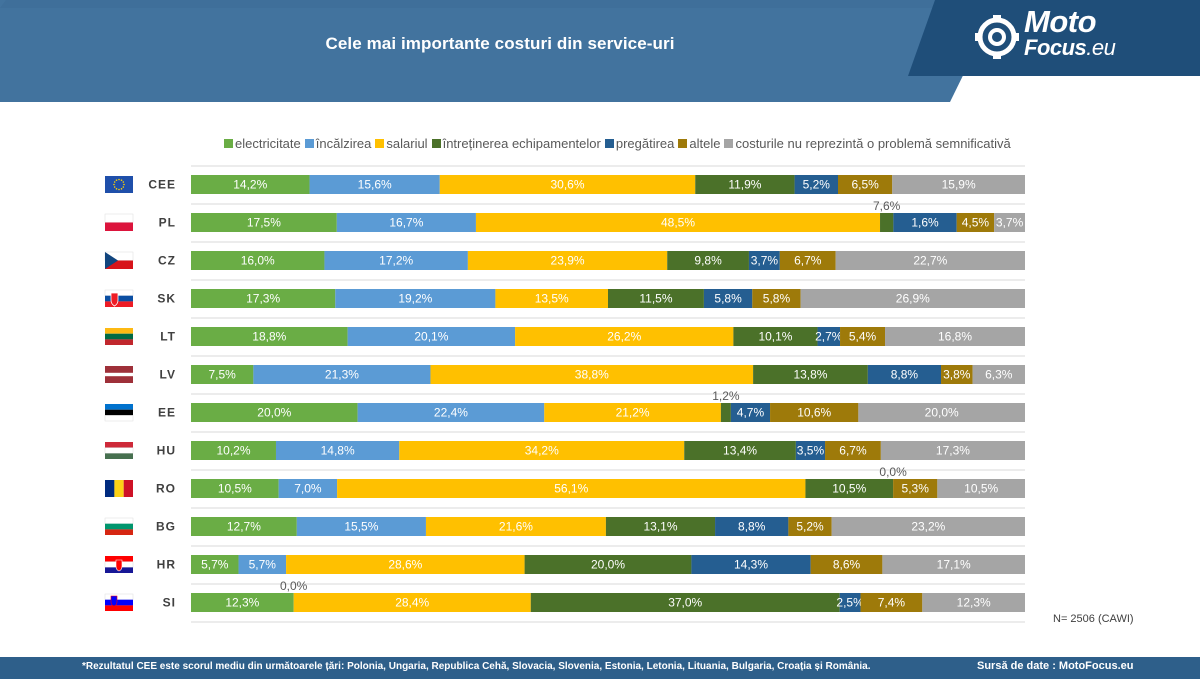  Describe the element at coordinates (308, 489) in the screenshot. I see `data-label: 7,0%` at that location.